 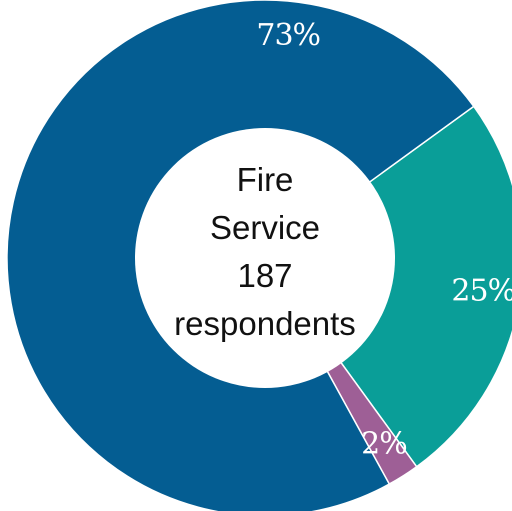 I want to click on slice-label-2: 73%, so click(x=288, y=35).